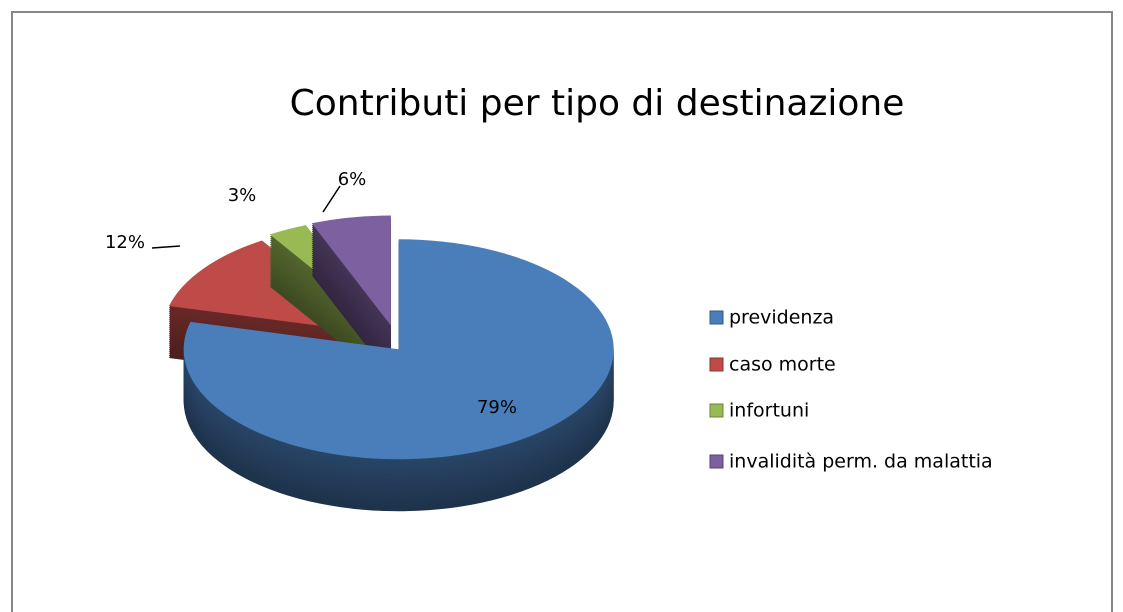 The image size is (1123, 612). What do you see at coordinates (352, 179) in the screenshot?
I see `data-label: 6%` at bounding box center [352, 179].